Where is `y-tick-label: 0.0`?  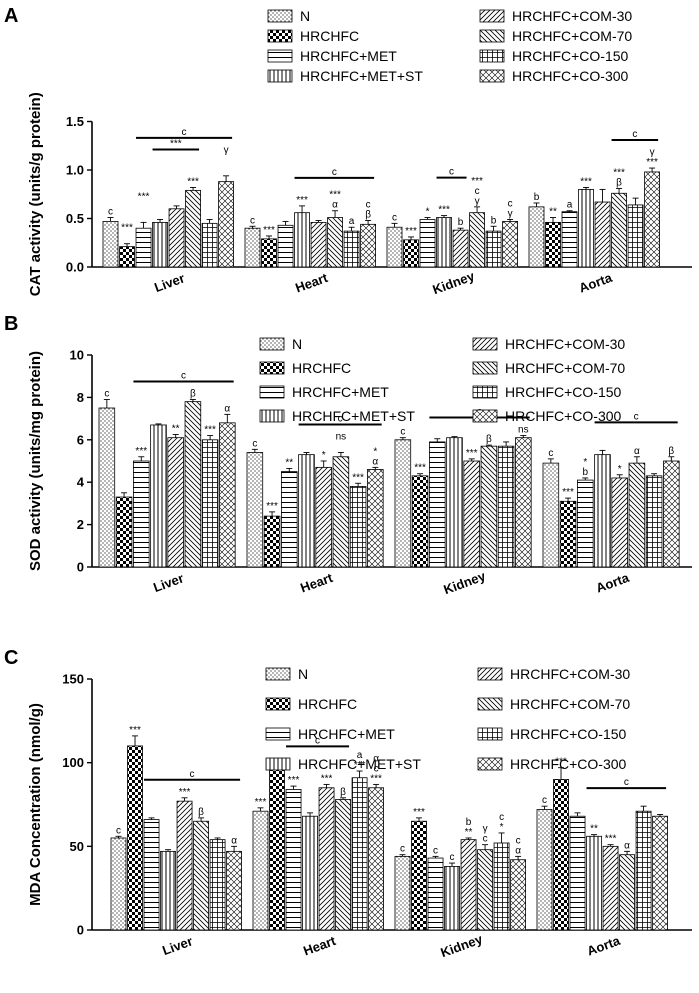
y-tick-label: 0.0 is located at coordinates (75, 267).